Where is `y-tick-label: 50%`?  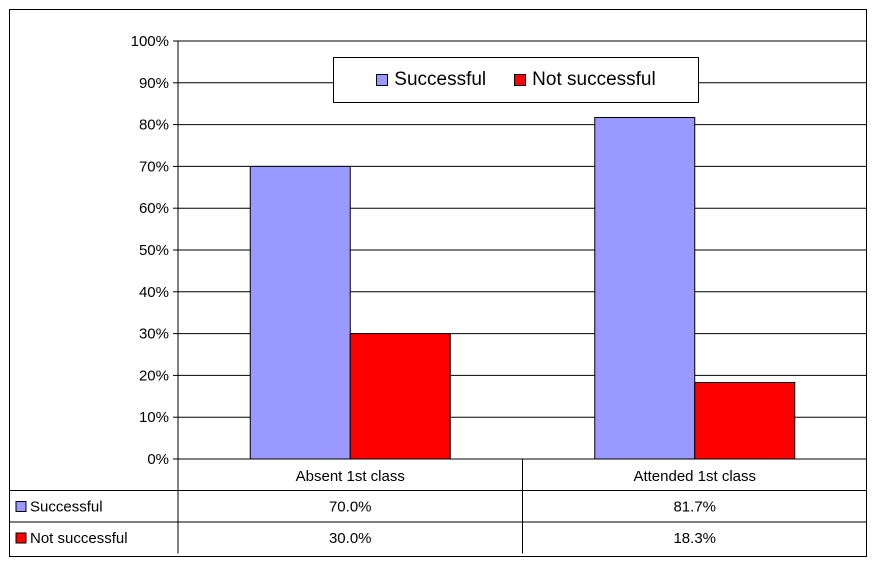
y-tick-label: 50% is located at coordinates (154, 250).